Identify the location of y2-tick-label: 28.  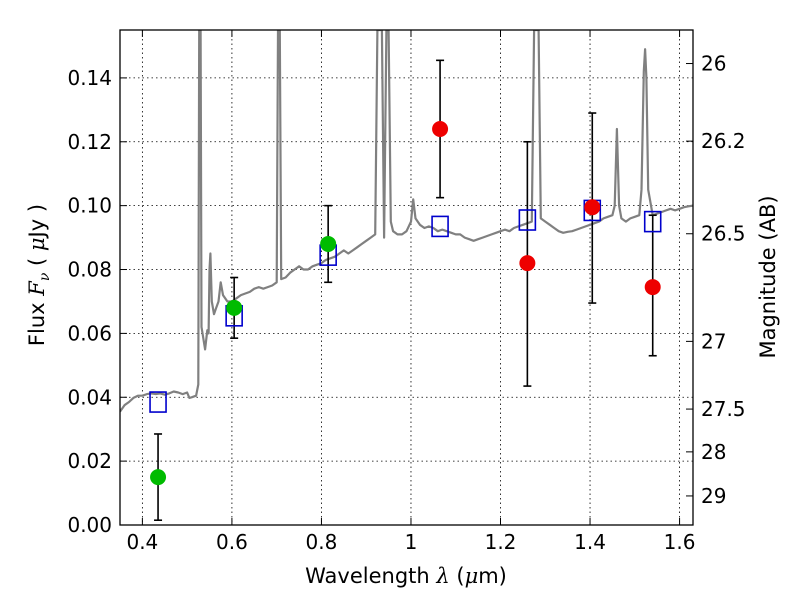
(713, 452).